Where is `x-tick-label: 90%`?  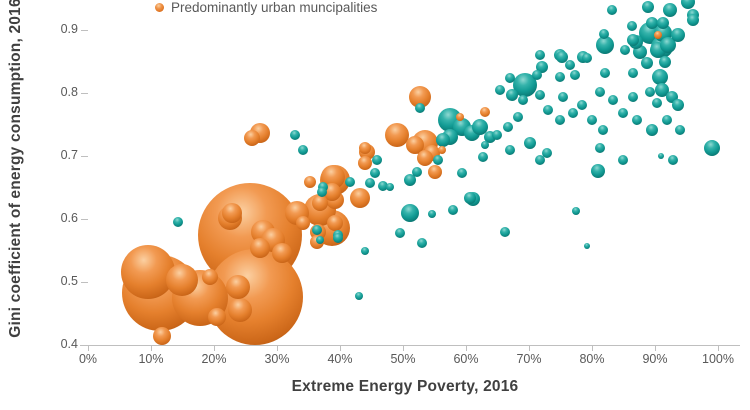 x-tick-label: 90% is located at coordinates (655, 359).